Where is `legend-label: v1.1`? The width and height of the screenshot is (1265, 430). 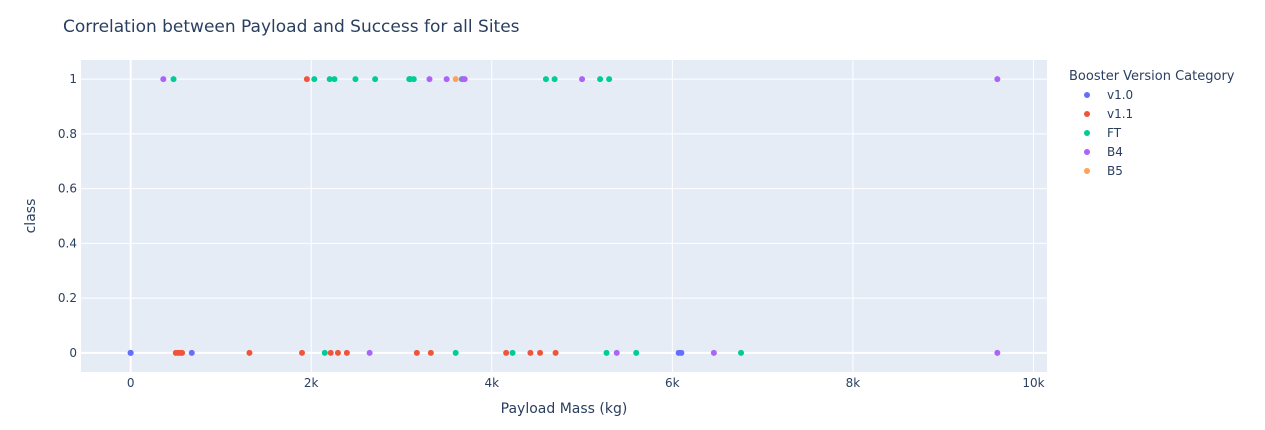 legend-label: v1.1 is located at coordinates (1120, 114).